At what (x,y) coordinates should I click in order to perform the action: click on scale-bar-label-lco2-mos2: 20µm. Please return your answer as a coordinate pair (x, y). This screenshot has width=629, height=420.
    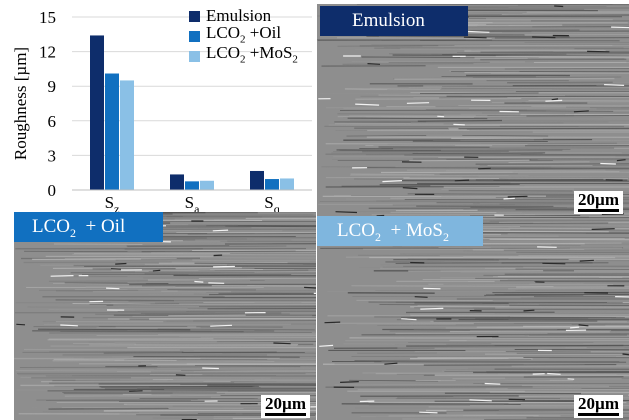
    Looking at the image, I should click on (598, 403).